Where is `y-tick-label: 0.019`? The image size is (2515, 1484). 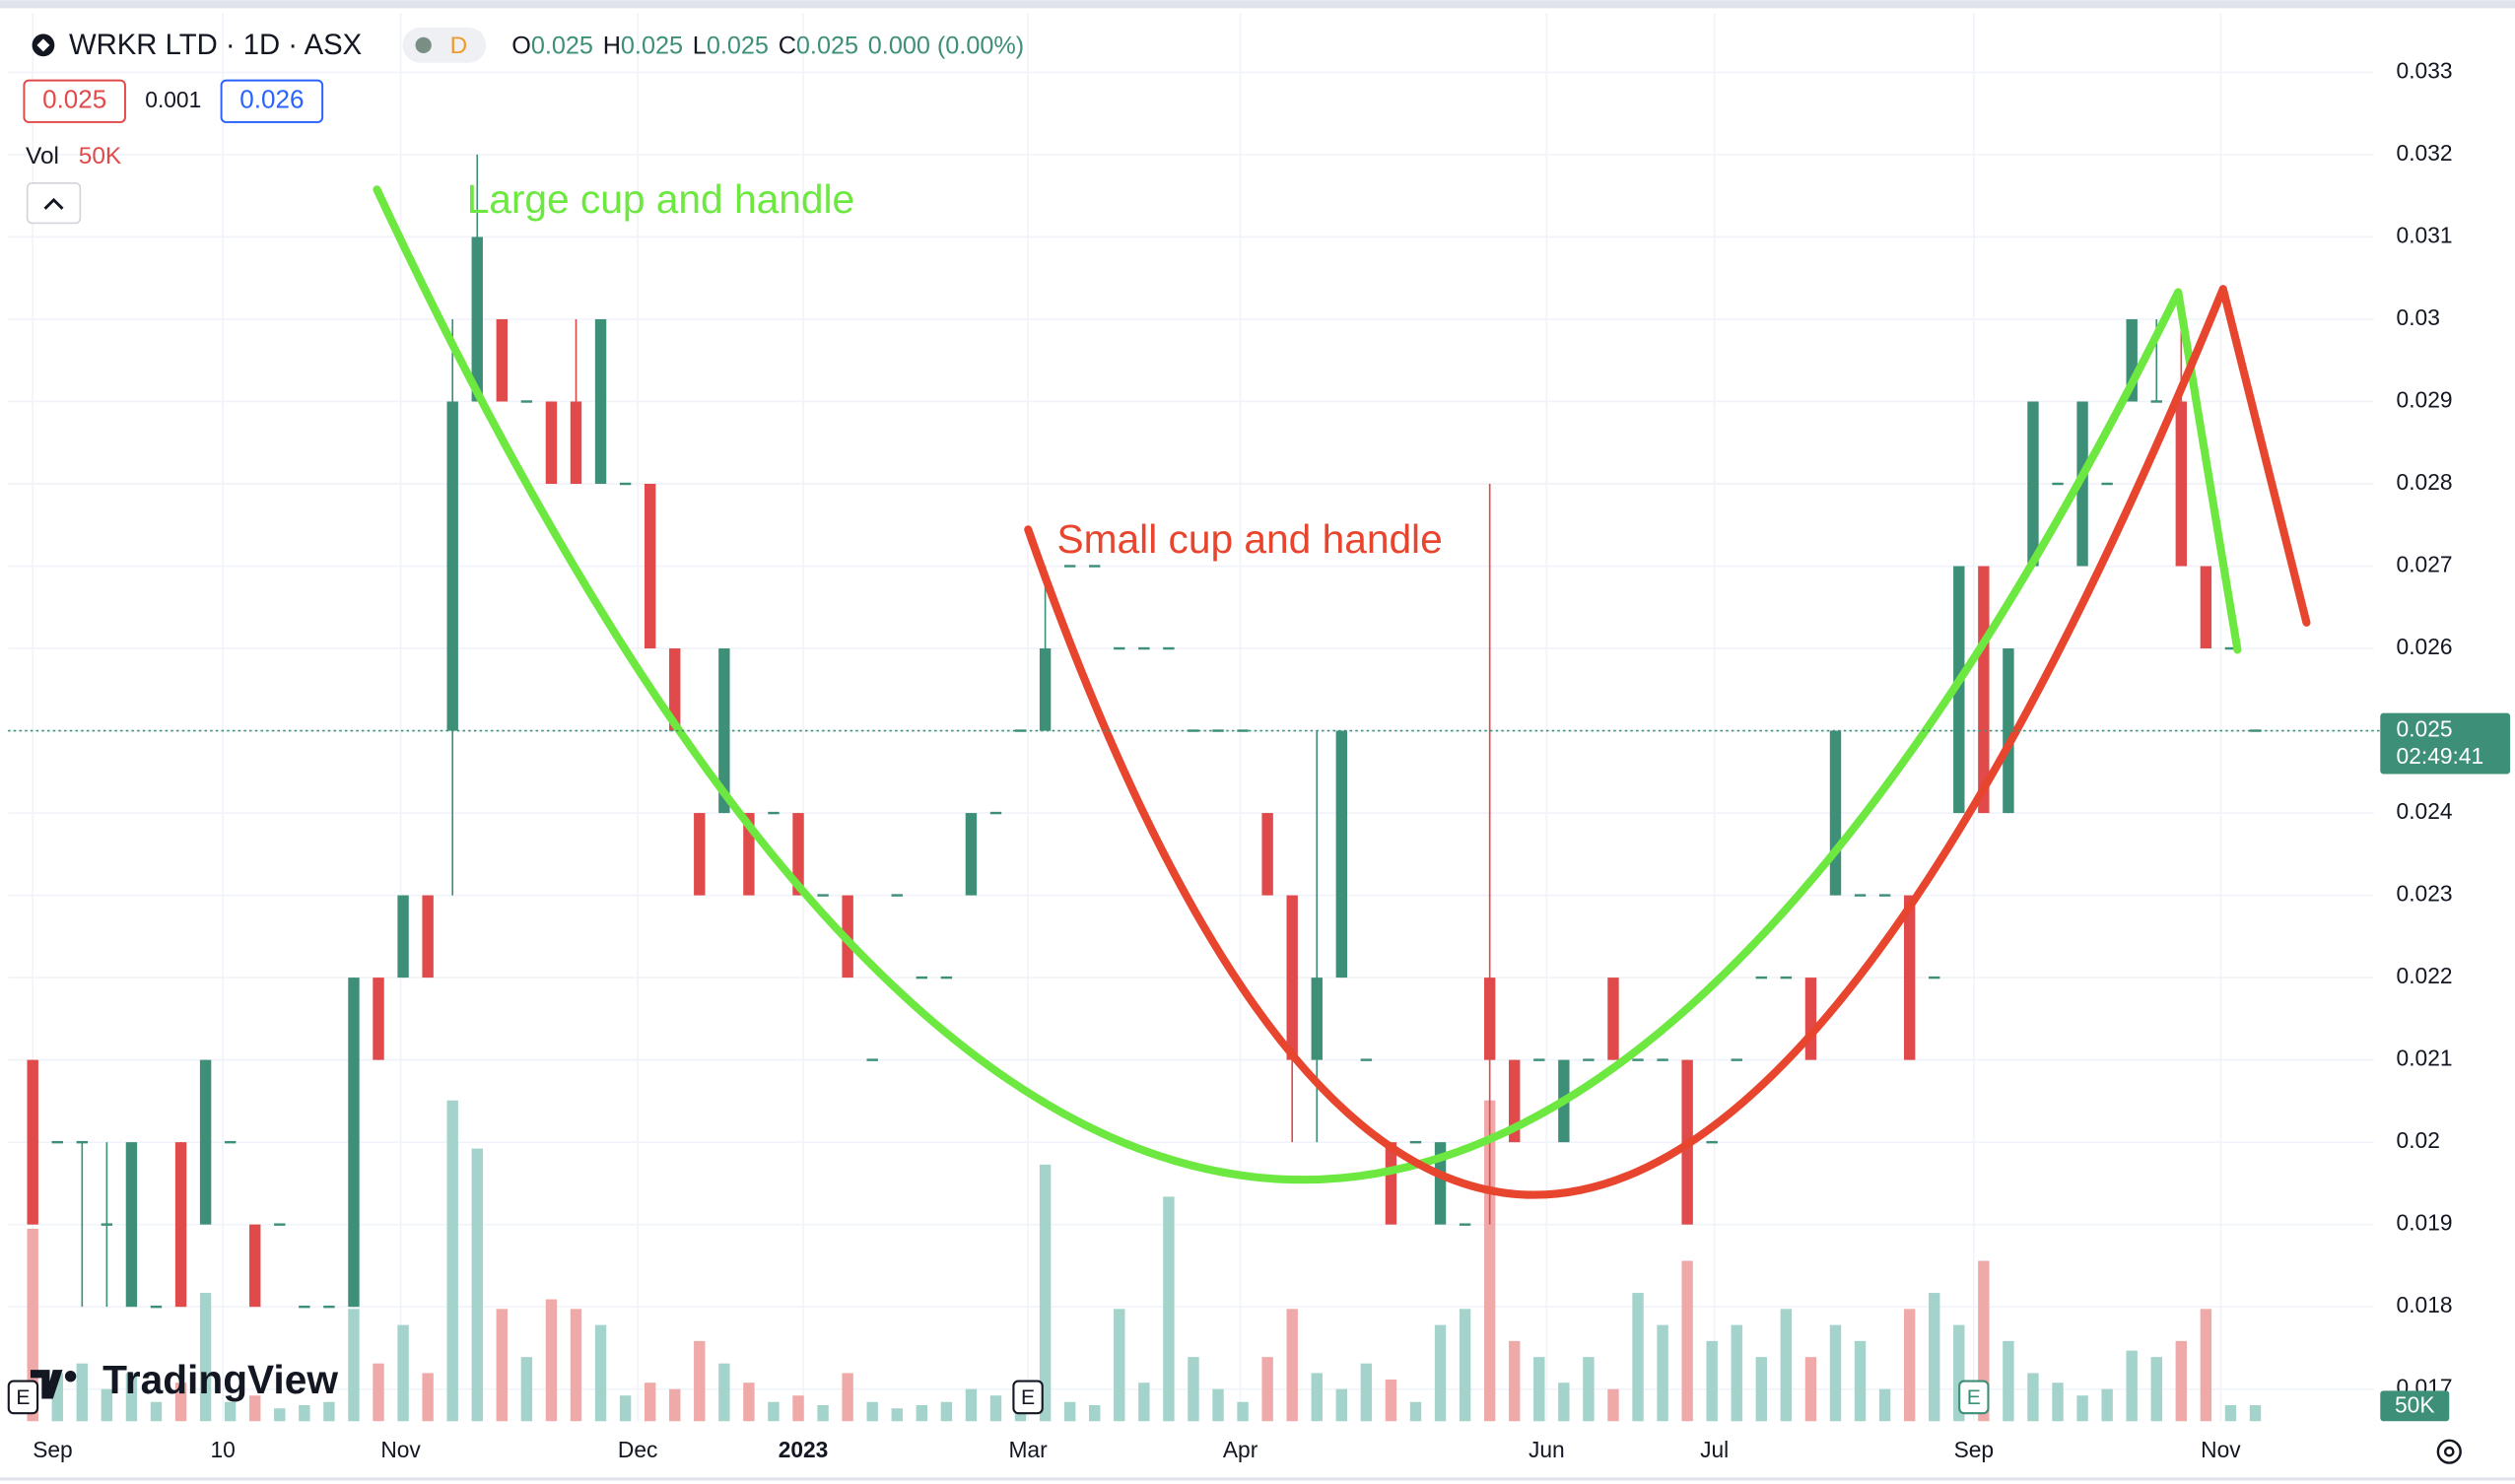
y-tick-label: 0.019 is located at coordinates (2425, 1223).